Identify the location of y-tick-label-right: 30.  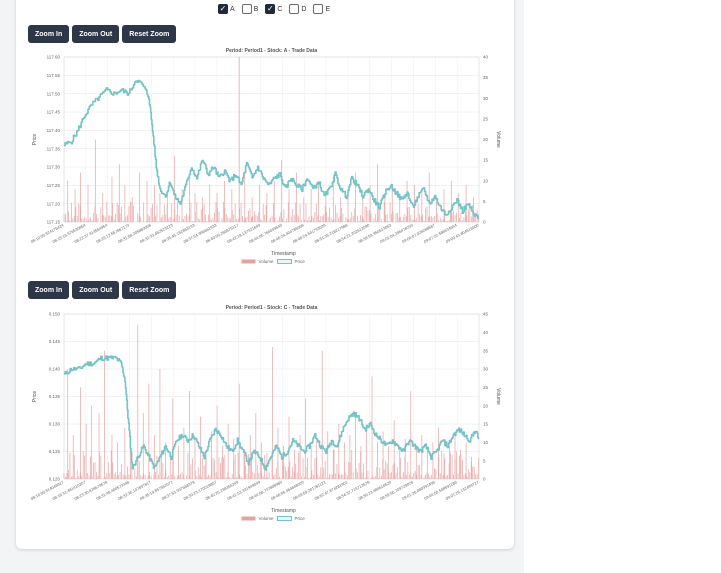
(486, 98).